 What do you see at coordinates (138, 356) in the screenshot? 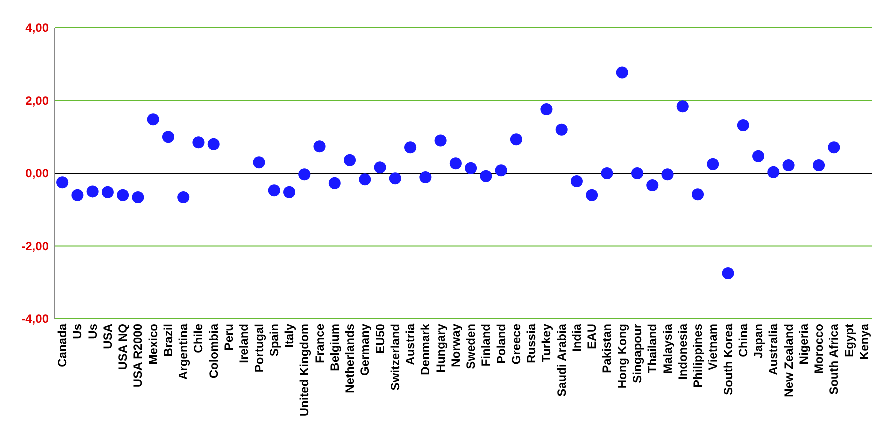
I see `x-tick-label: USA R2000` at bounding box center [138, 356].